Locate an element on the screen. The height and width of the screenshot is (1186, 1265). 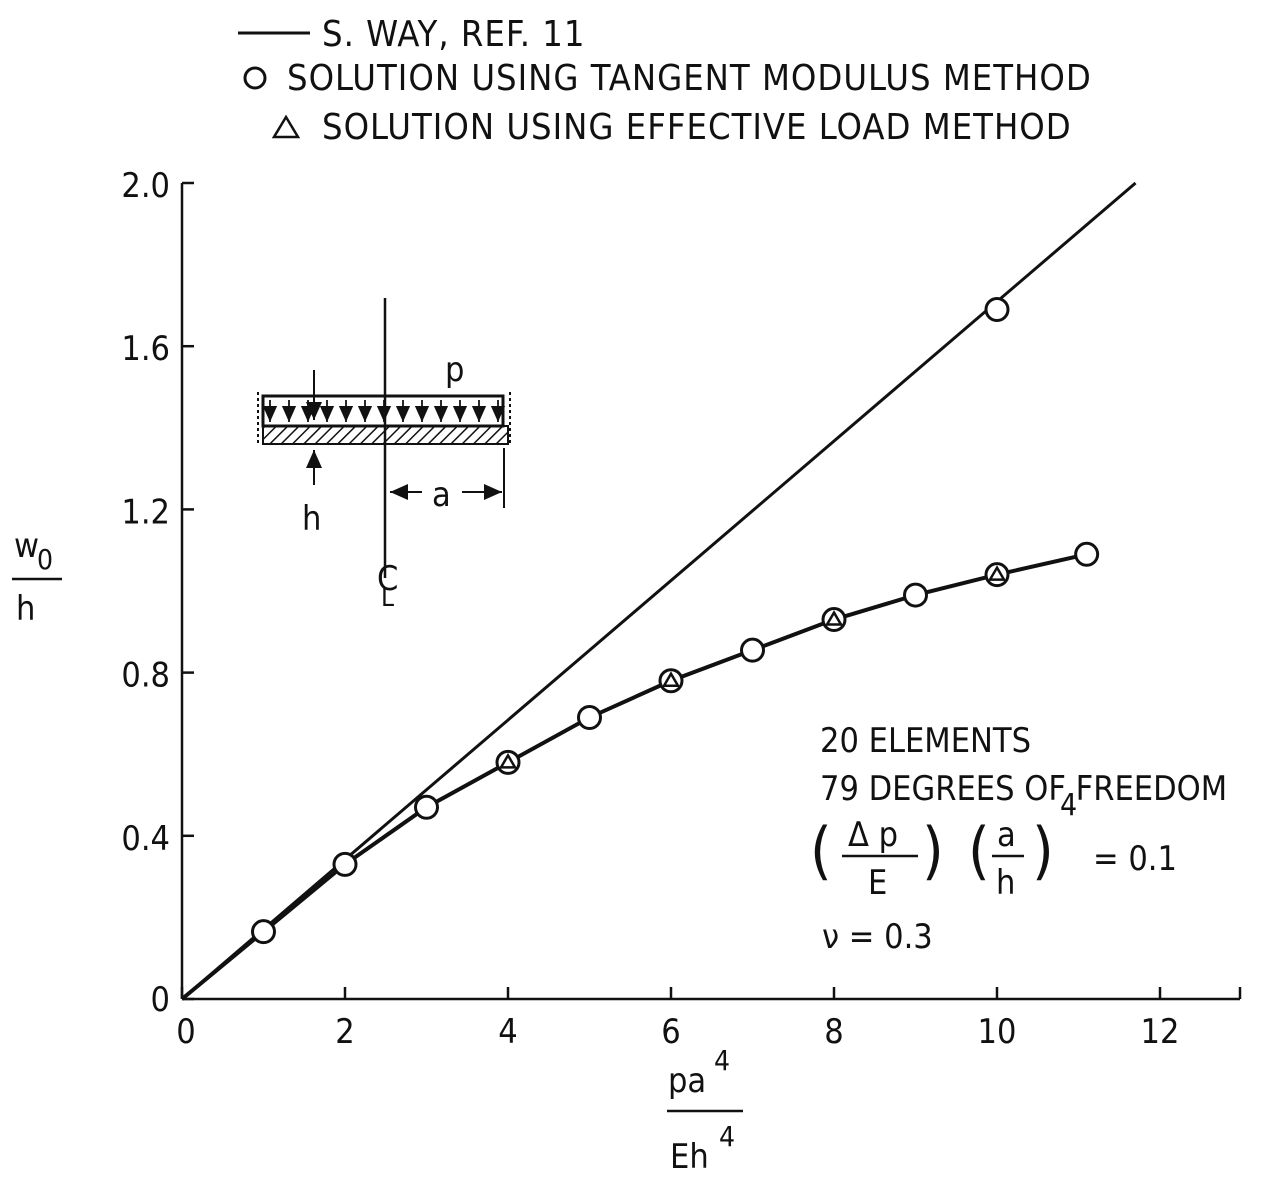
y-label-numerator-sub: 0 is located at coordinates (45, 559).